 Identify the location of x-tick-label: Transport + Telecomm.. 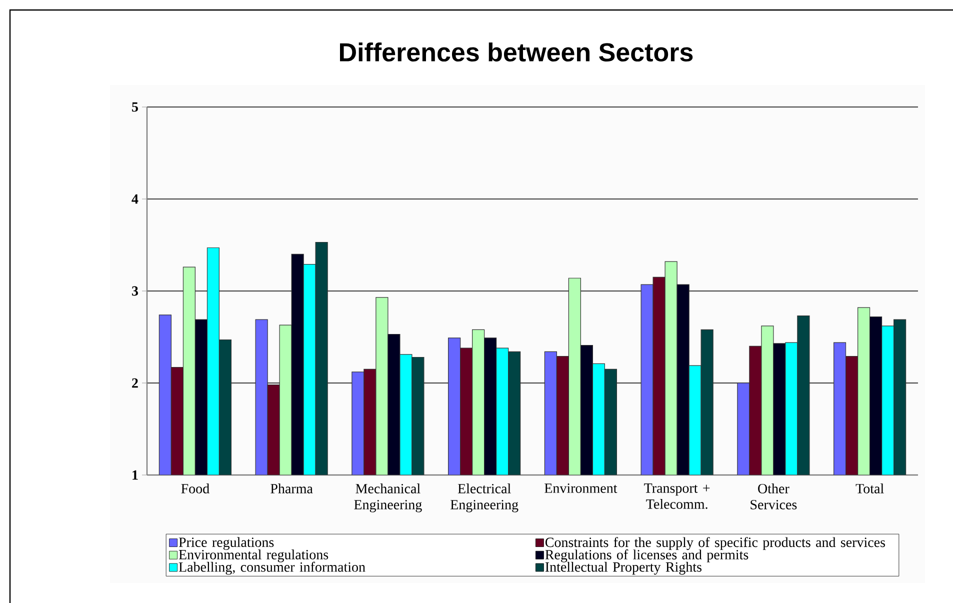
(677, 496).